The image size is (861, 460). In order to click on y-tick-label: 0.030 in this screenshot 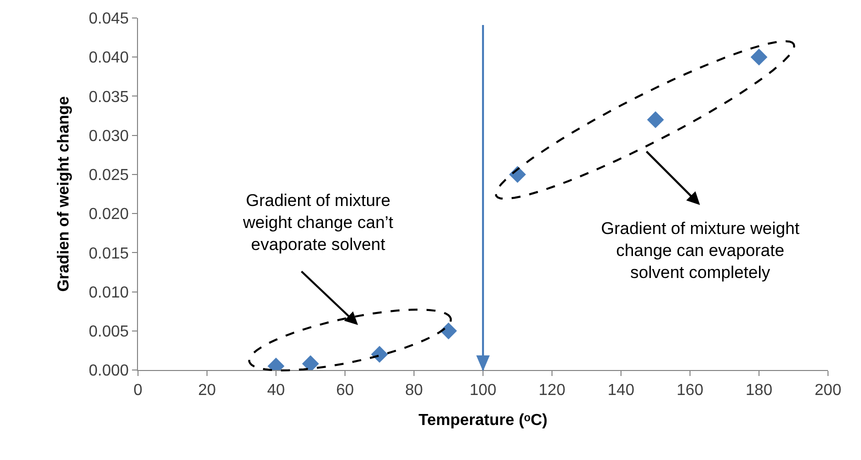, I will do `click(108, 136)`.